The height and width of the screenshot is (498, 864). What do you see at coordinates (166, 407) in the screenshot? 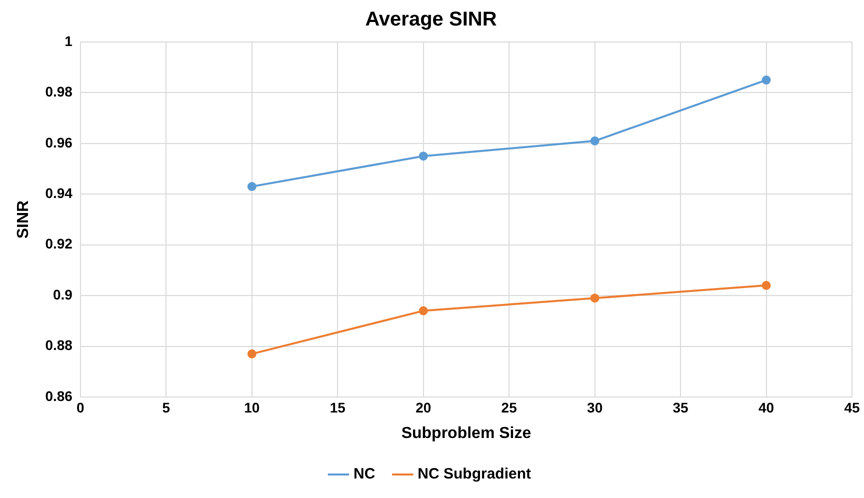
I see `x-tick-label: 5` at bounding box center [166, 407].